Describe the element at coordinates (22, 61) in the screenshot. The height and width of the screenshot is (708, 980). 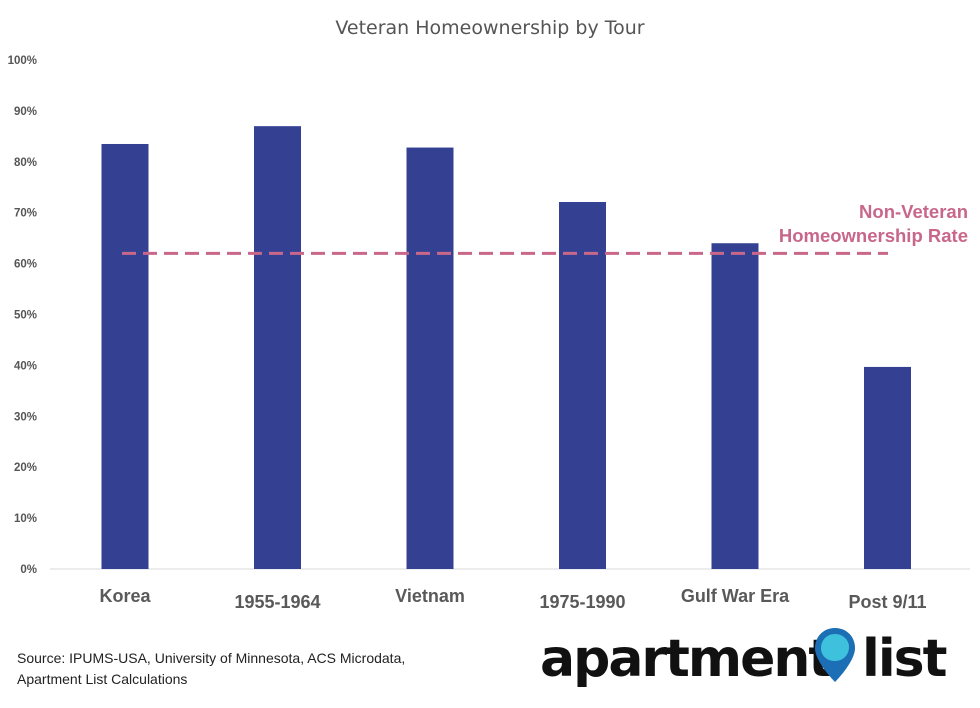
I see `y-tick-label: 100%` at that location.